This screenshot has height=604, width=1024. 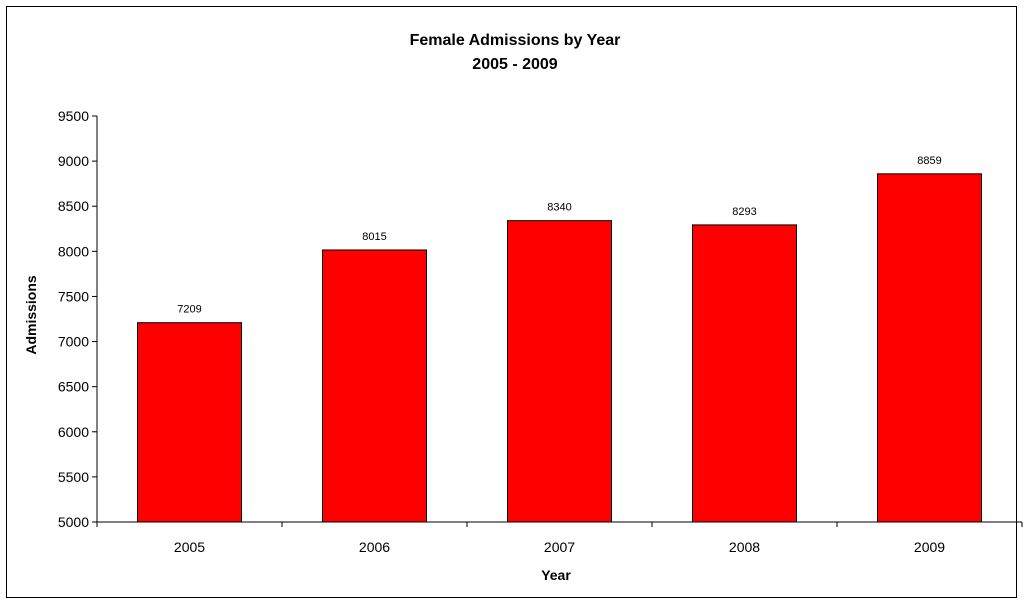 I want to click on y-tick-label: 9500, so click(x=73, y=116).